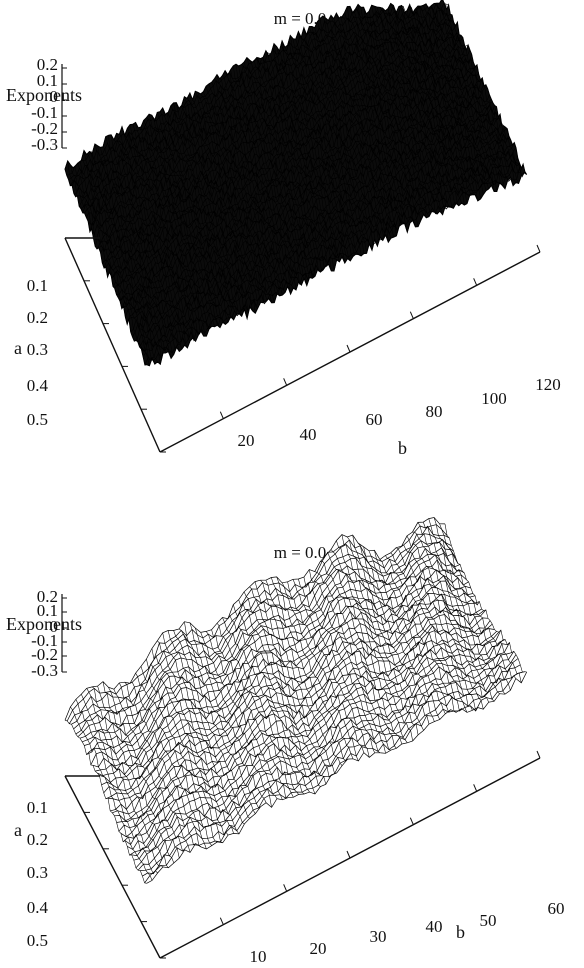 Image resolution: width=584 pixels, height=968 pixels. I want to click on z-tick-label: 0, so click(54, 96).